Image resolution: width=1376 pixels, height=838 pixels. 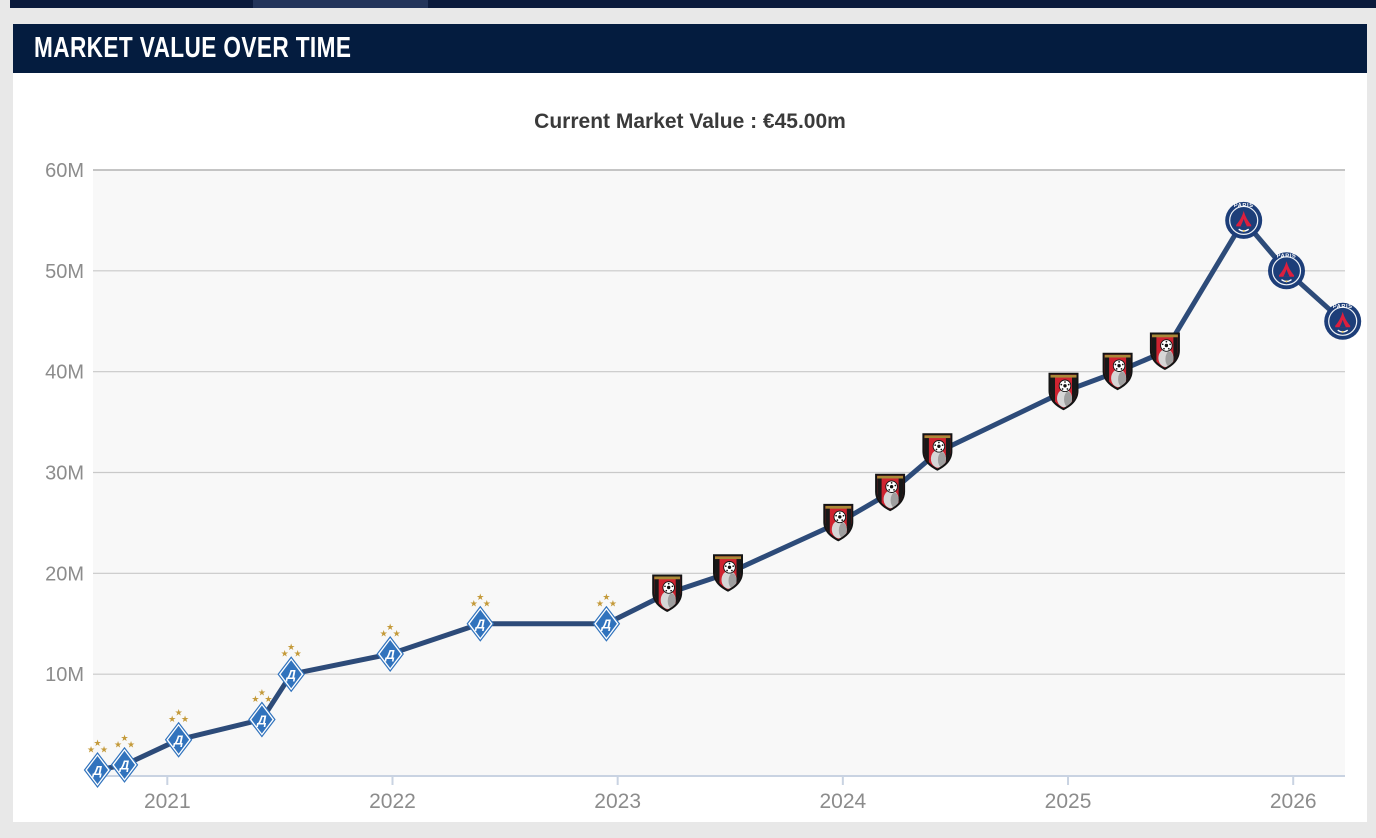 What do you see at coordinates (64, 675) in the screenshot?
I see `y-axis-tick-label: 10M` at bounding box center [64, 675].